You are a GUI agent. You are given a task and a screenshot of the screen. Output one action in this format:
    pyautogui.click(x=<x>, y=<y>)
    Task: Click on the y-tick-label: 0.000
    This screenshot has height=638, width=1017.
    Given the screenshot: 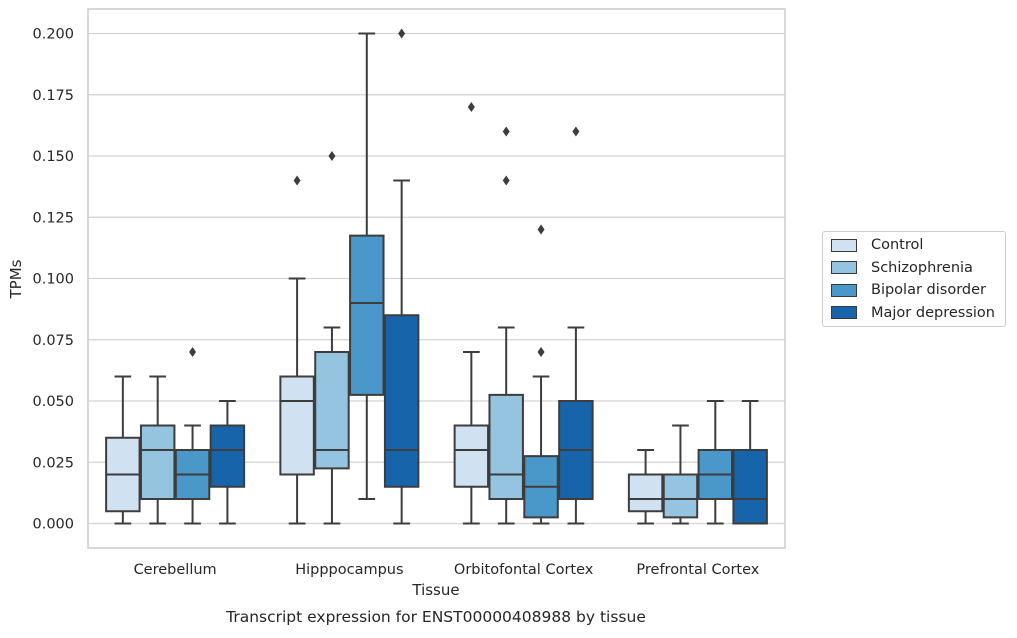 What is the action you would take?
    pyautogui.click(x=53, y=525)
    